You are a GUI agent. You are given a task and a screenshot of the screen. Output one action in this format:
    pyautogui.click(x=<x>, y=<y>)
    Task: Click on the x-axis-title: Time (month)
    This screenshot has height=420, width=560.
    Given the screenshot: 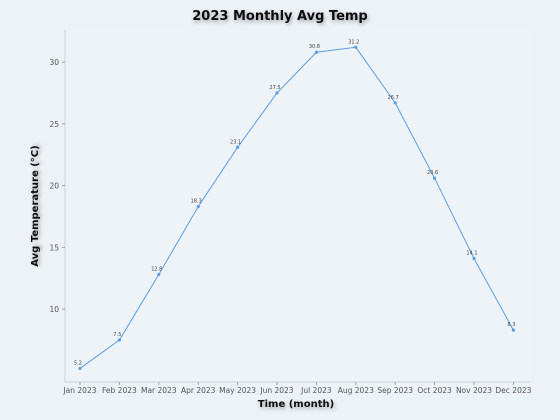 What is the action you would take?
    pyautogui.click(x=296, y=404)
    